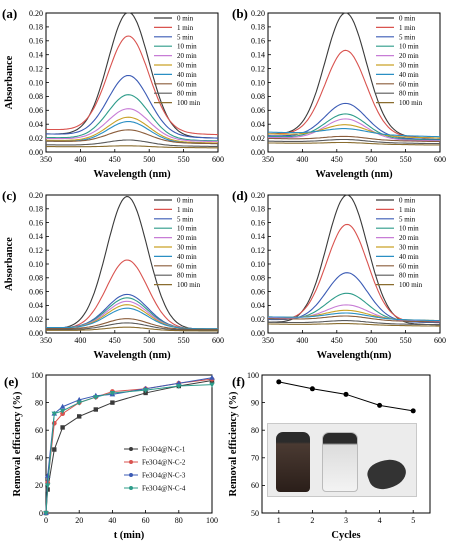  I want to click on clear-solution-jar, so click(340, 462).